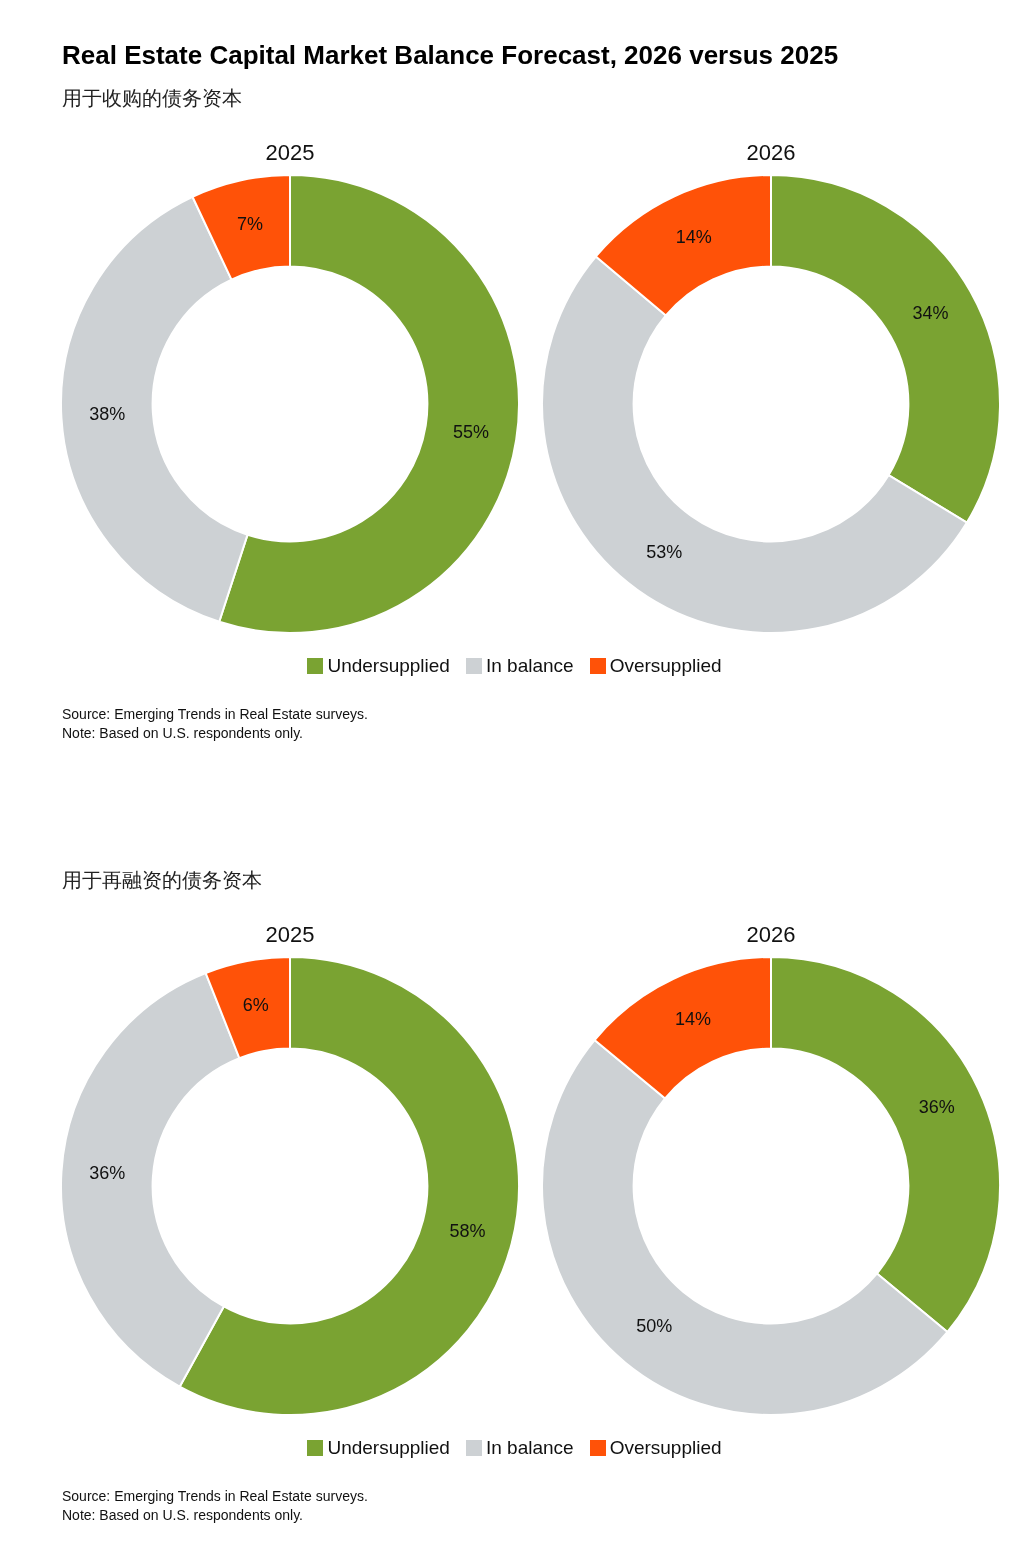 The height and width of the screenshot is (1545, 1021). What do you see at coordinates (255, 1005) in the screenshot?
I see `data-label: 6%` at bounding box center [255, 1005].